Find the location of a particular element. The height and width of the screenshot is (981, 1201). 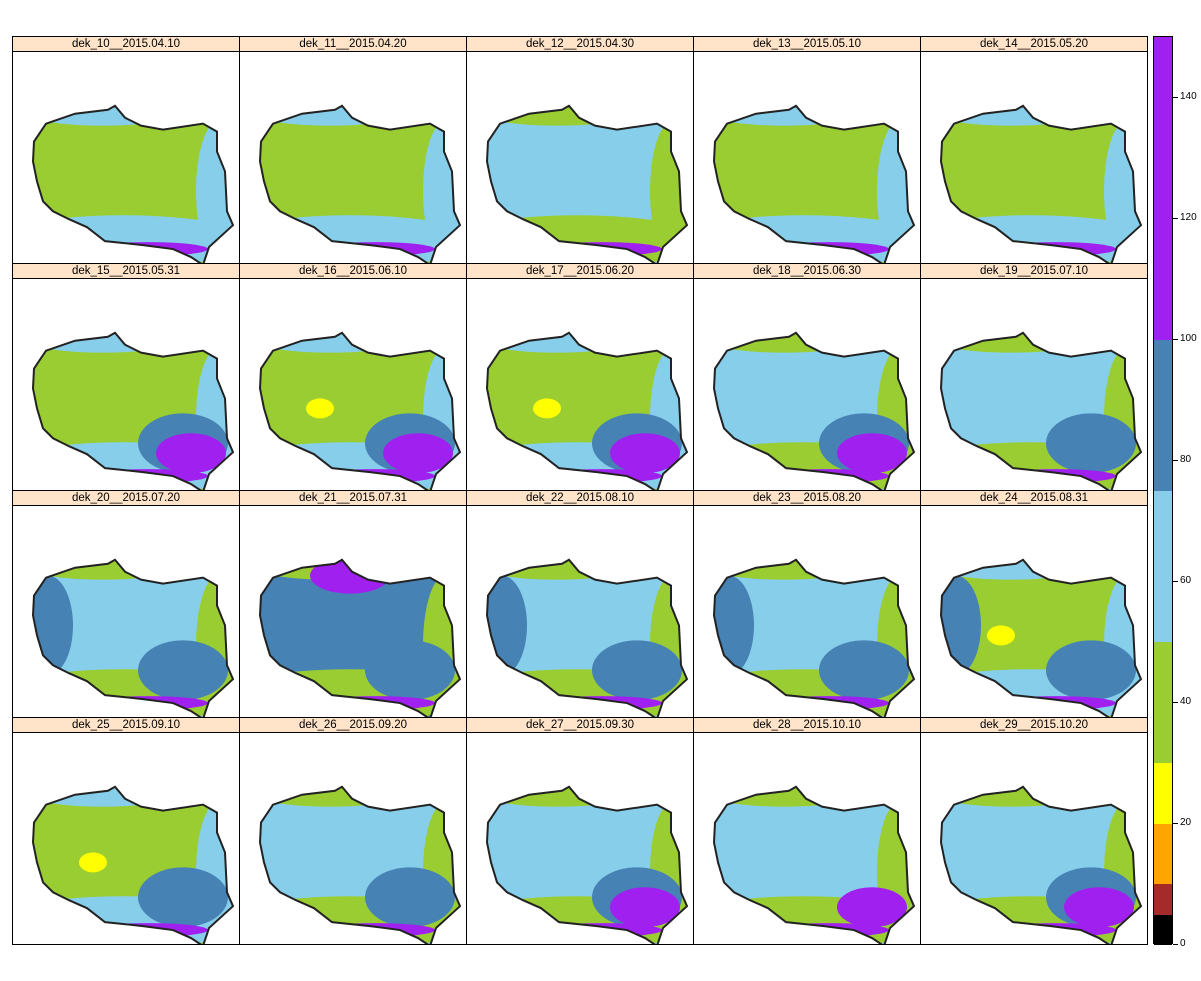

panel-title: dek_22__2015.08.10 is located at coordinates (580, 498).